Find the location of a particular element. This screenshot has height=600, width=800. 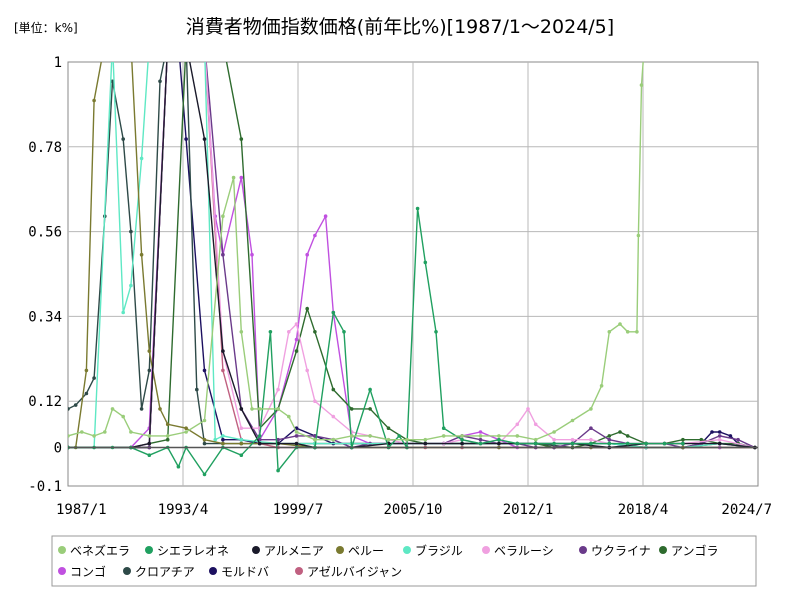

legend-item: モルドバ is located at coordinates (239, 572).